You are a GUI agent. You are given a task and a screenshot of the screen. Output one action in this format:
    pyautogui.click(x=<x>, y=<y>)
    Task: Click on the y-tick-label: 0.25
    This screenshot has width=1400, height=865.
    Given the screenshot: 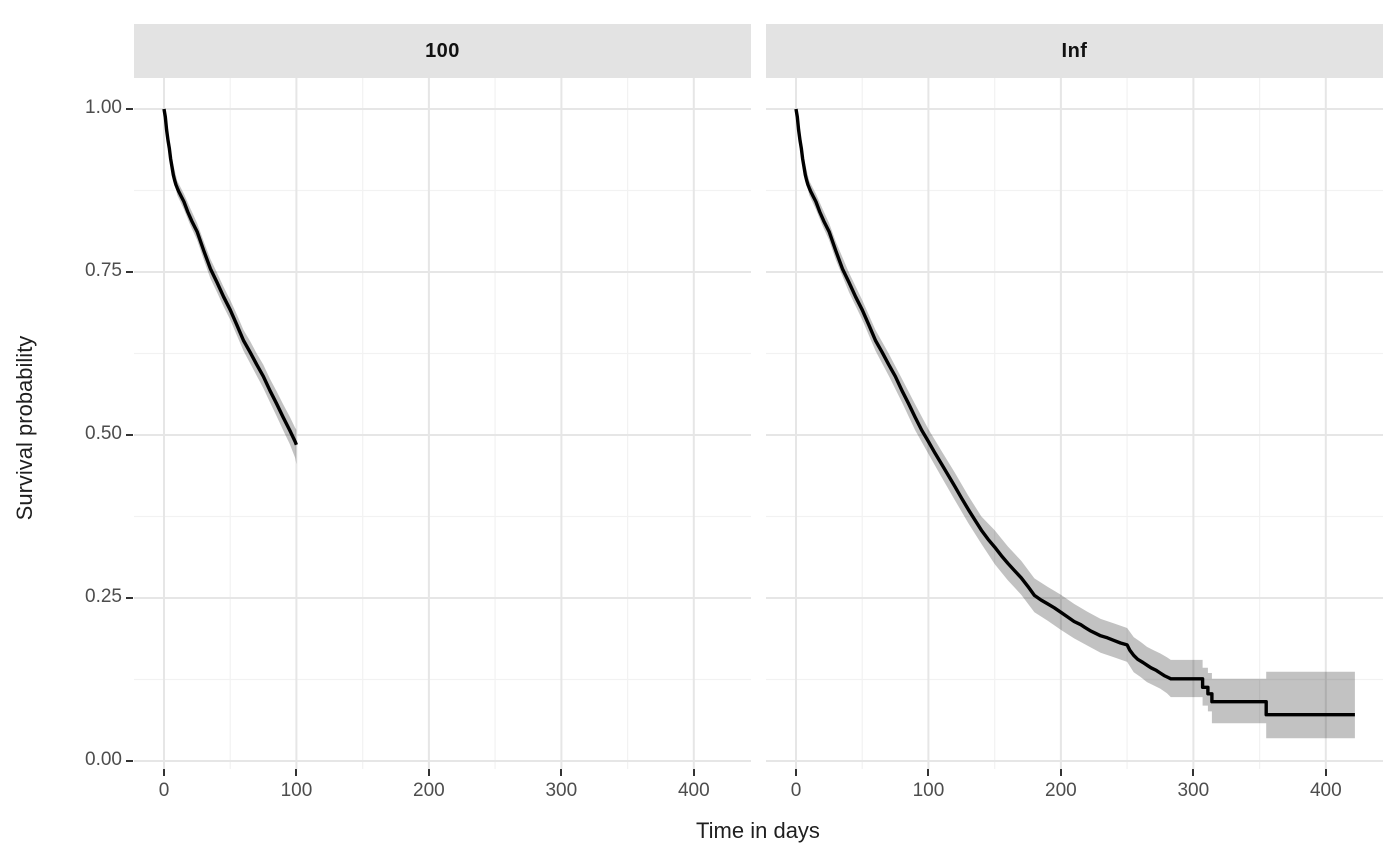 What is the action you would take?
    pyautogui.click(x=103, y=596)
    